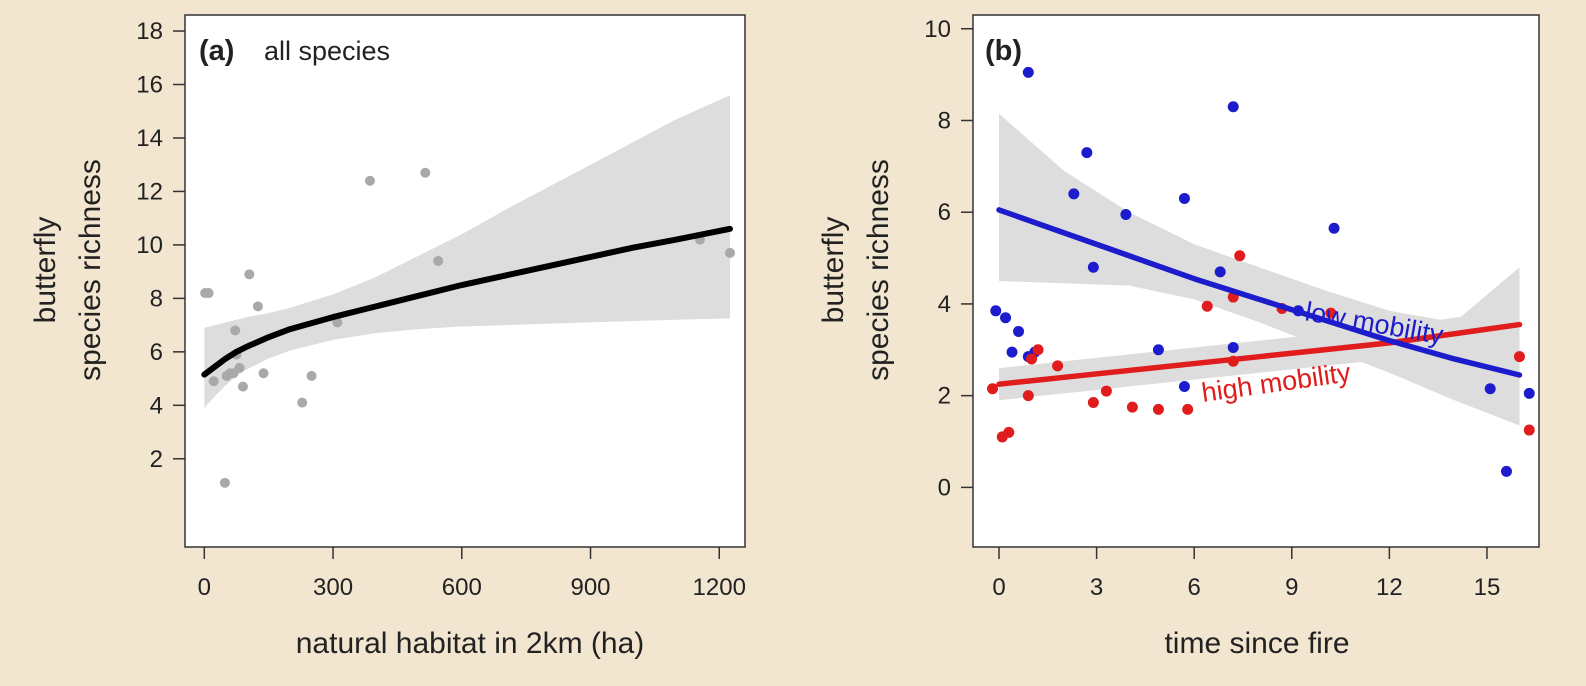 The image size is (1586, 686). What do you see at coordinates (149, 31) in the screenshot?
I see `a-y-tick-label: 18` at bounding box center [149, 31].